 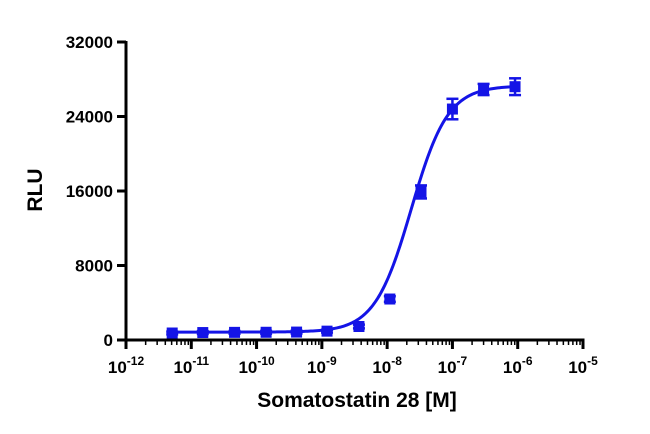 What do you see at coordinates (89, 191) in the screenshot?
I see `y-tick-label: 16000` at bounding box center [89, 191].